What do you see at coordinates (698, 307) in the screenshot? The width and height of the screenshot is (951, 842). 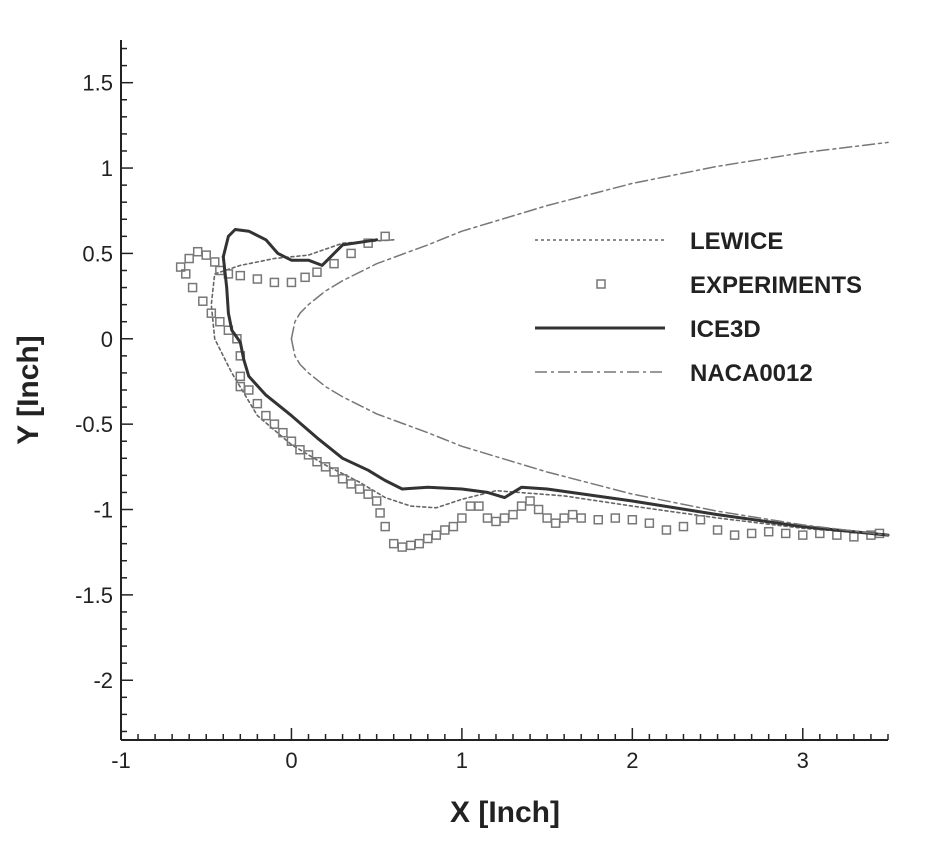 I see `legend: LEWICE EXPERIMENTS ICE3D NACA0012` at bounding box center [698, 307].